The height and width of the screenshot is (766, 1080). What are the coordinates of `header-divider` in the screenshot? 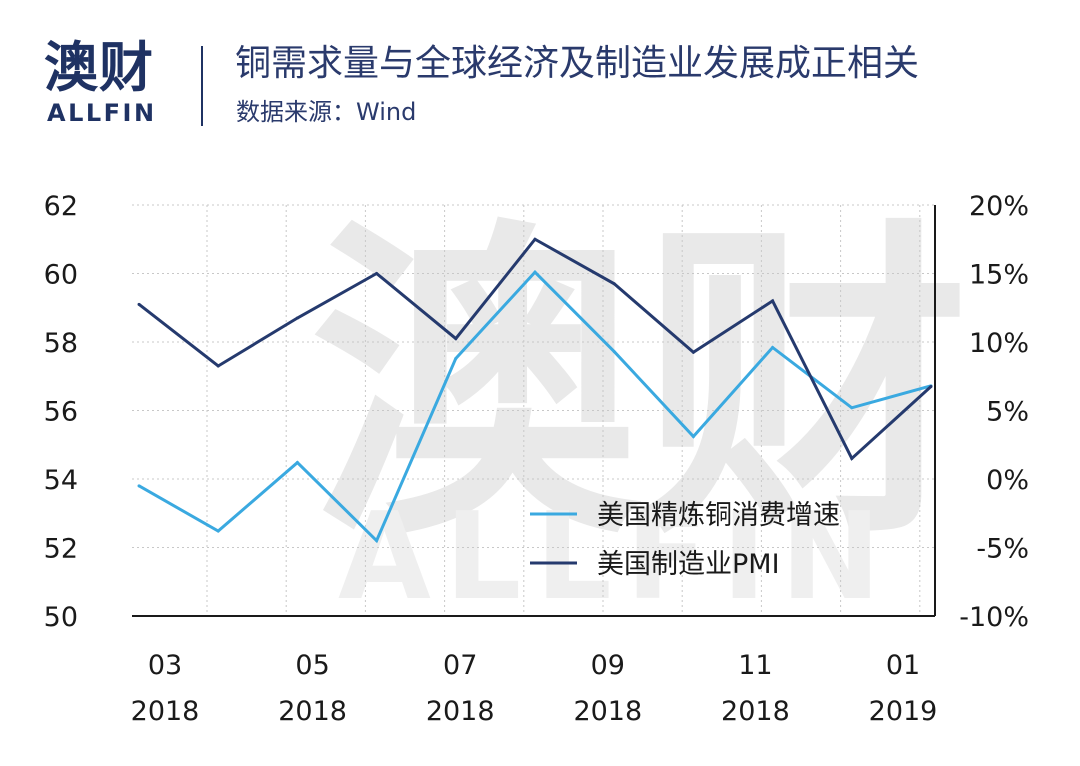 It's located at (202, 86).